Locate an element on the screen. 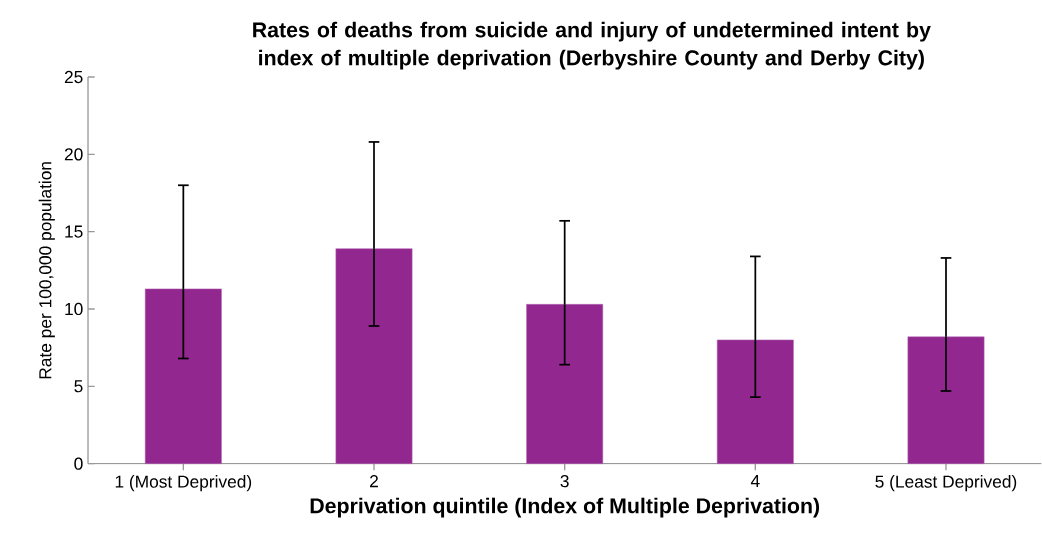 The width and height of the screenshot is (1042, 541). y-tick-label: 15 is located at coordinates (74, 231).